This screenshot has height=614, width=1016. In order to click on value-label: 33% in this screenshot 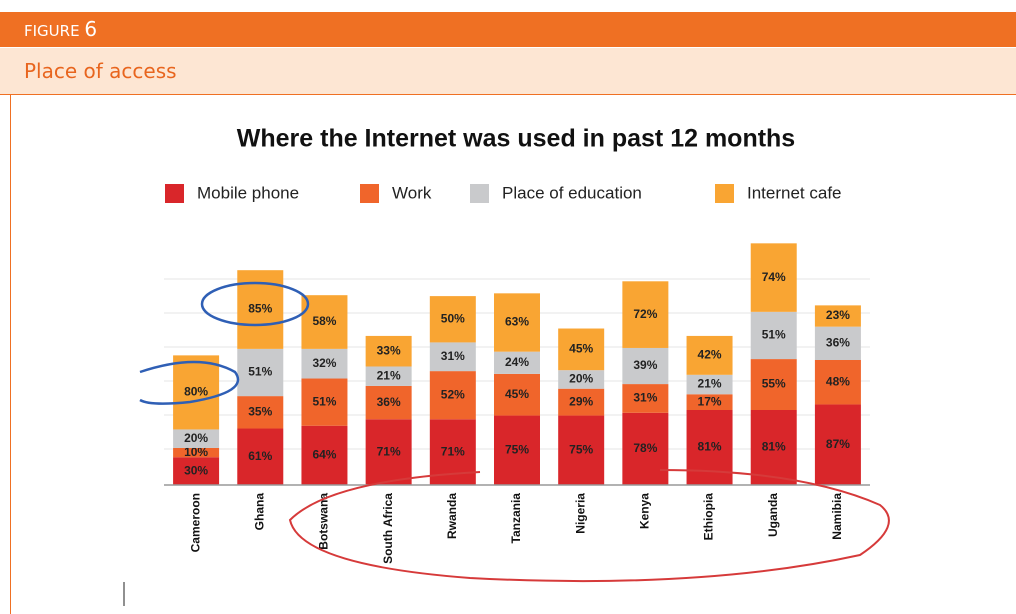, I will do `click(389, 350)`.